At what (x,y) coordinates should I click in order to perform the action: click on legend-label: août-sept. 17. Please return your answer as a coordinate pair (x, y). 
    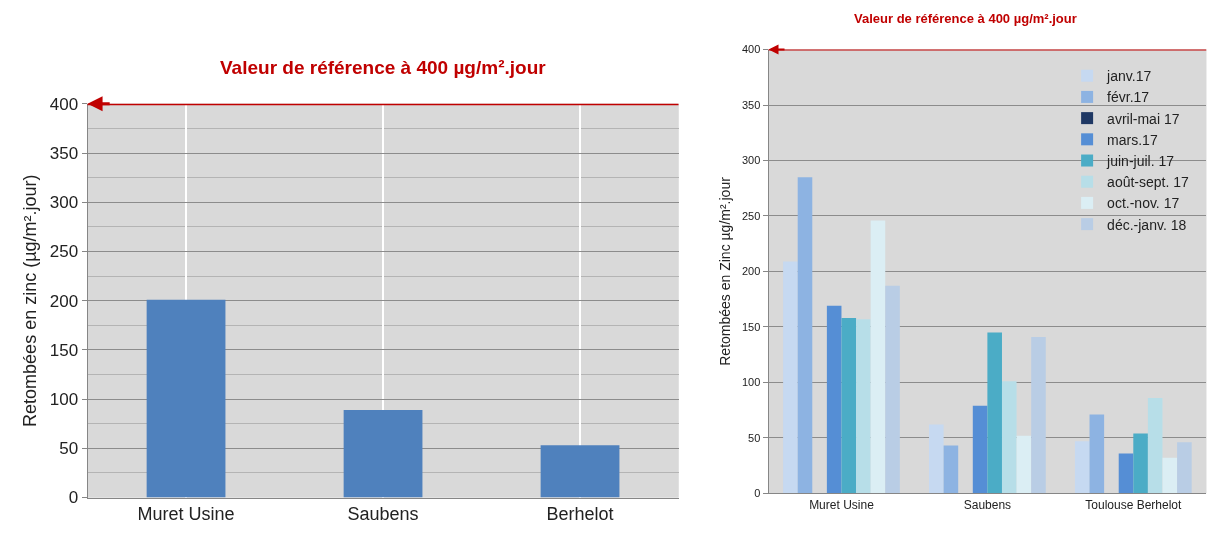
    Looking at the image, I should click on (1148, 182).